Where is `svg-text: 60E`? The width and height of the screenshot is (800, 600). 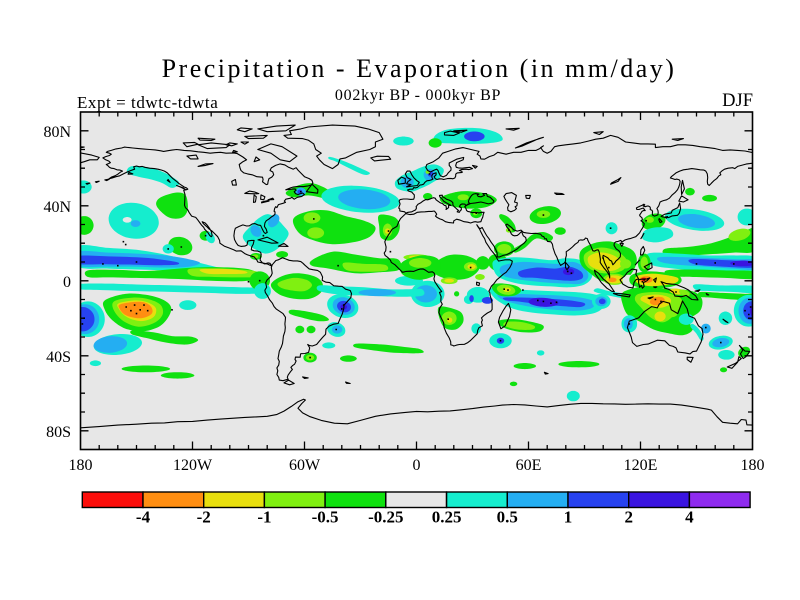
svg-text: 60E is located at coordinates (529, 465).